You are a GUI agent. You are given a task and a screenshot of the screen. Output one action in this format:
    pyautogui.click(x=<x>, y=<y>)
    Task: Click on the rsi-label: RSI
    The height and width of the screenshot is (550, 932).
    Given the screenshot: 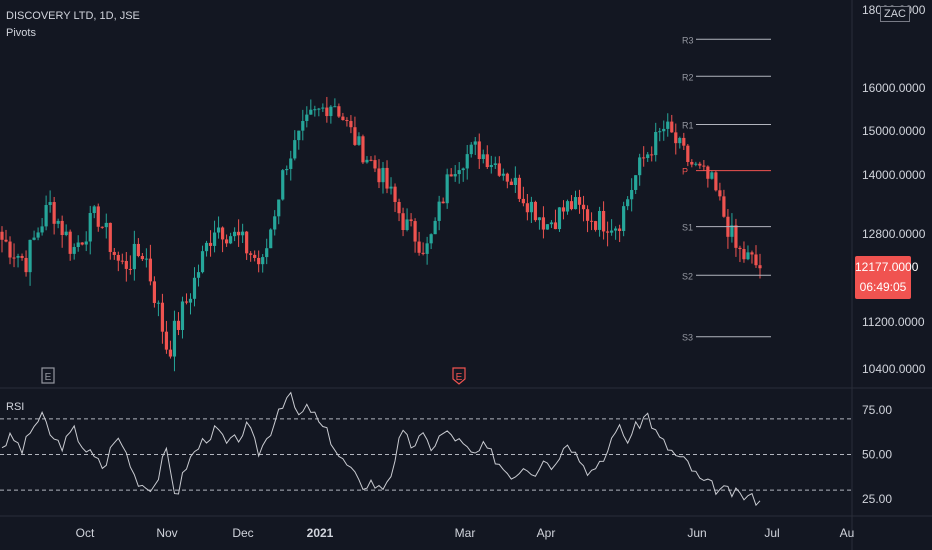 What is the action you would take?
    pyautogui.click(x=15, y=407)
    